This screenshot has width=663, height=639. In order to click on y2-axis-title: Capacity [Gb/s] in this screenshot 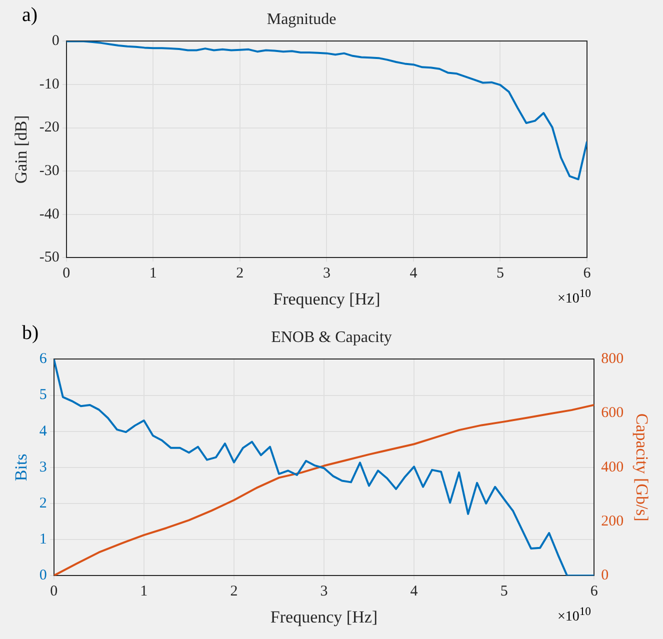, I will do `click(642, 467)`.